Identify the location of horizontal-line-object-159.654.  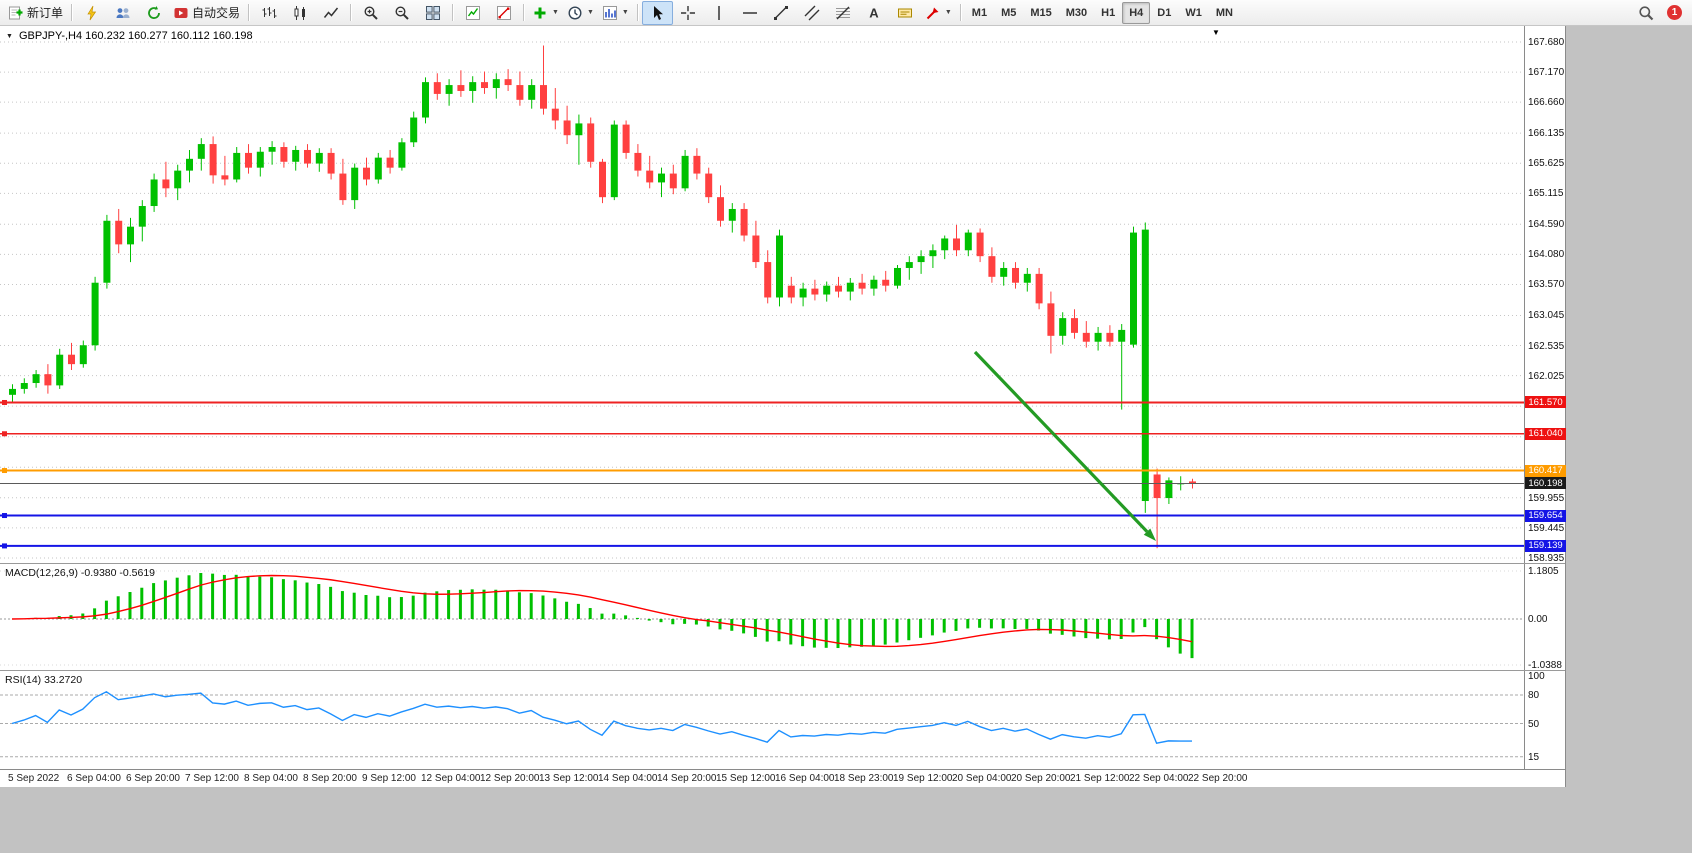
(762, 516).